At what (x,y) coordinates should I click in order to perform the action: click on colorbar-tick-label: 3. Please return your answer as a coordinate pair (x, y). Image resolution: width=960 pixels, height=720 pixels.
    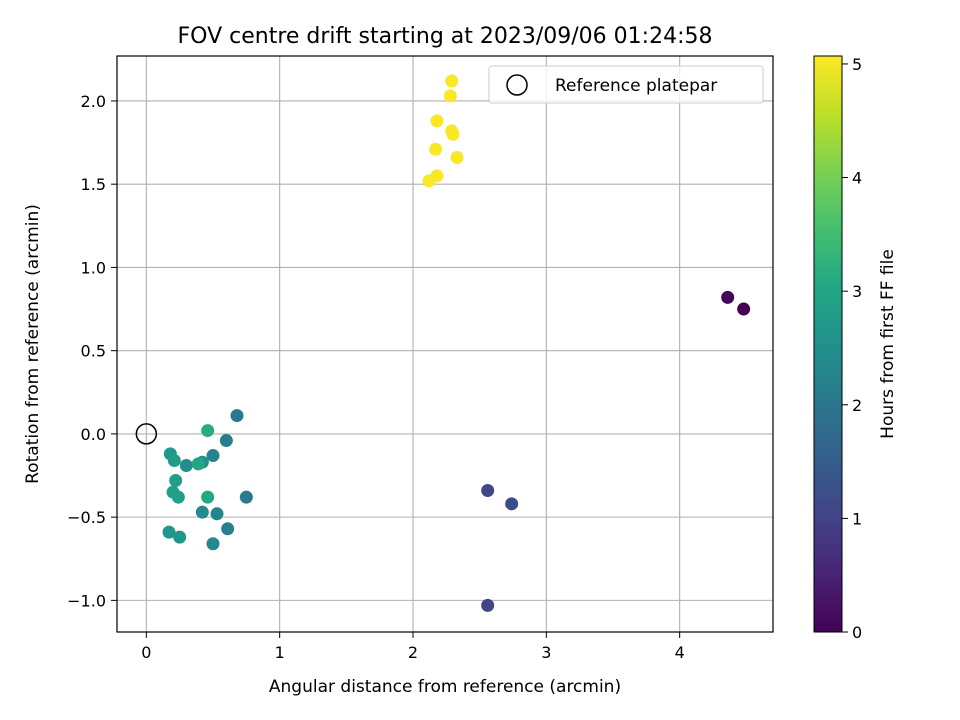
    Looking at the image, I should click on (857, 291).